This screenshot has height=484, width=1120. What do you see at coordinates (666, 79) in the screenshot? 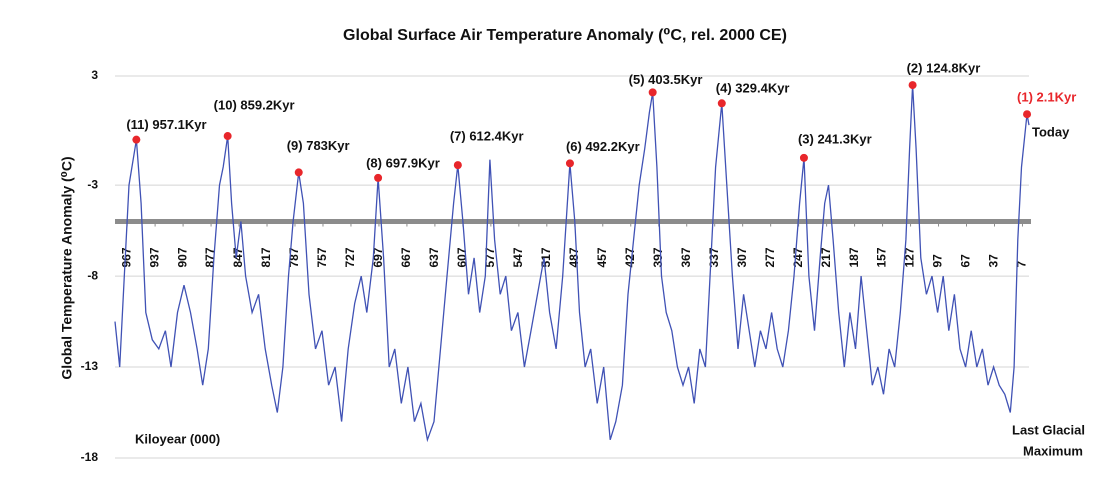
I see `peak-label: (5) 403.5Kyr` at bounding box center [666, 79].